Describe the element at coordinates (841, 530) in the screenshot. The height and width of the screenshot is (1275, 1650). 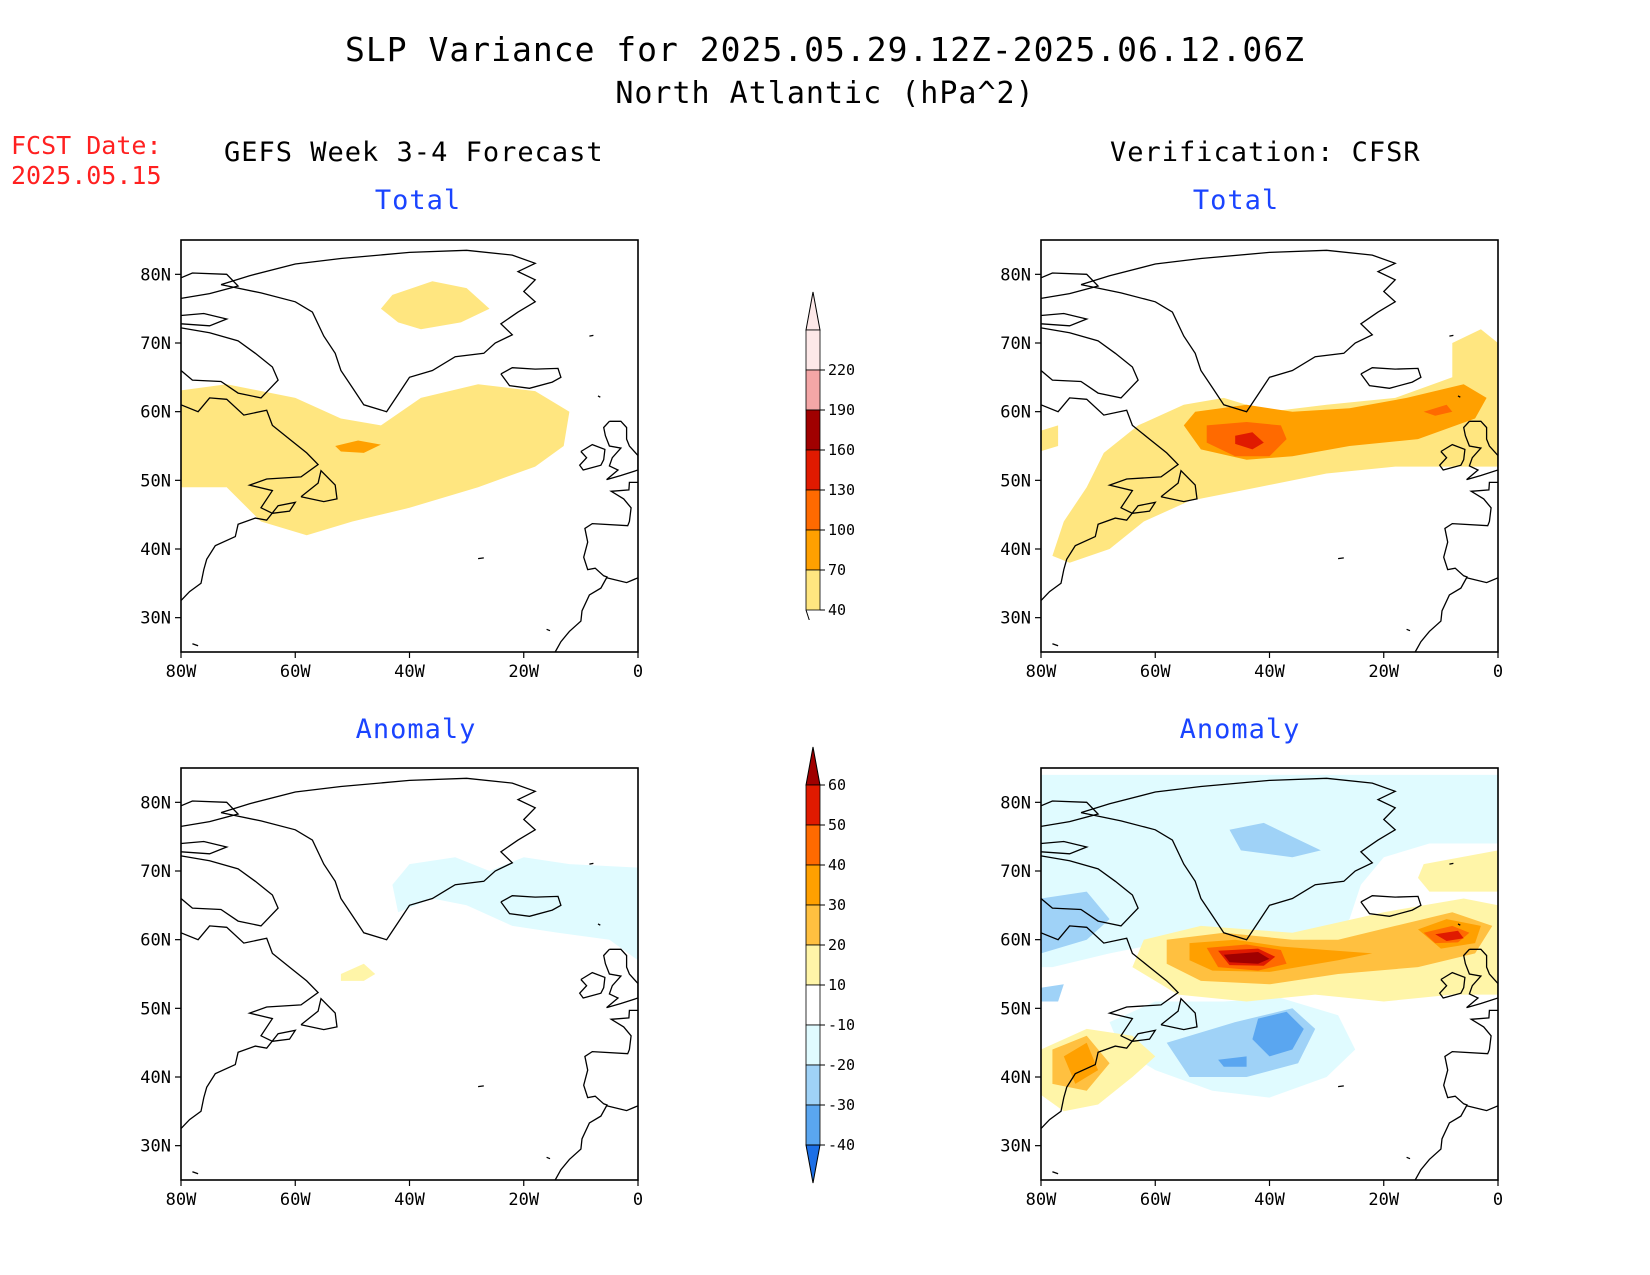
I see `colorbar-level-label: 100` at that location.